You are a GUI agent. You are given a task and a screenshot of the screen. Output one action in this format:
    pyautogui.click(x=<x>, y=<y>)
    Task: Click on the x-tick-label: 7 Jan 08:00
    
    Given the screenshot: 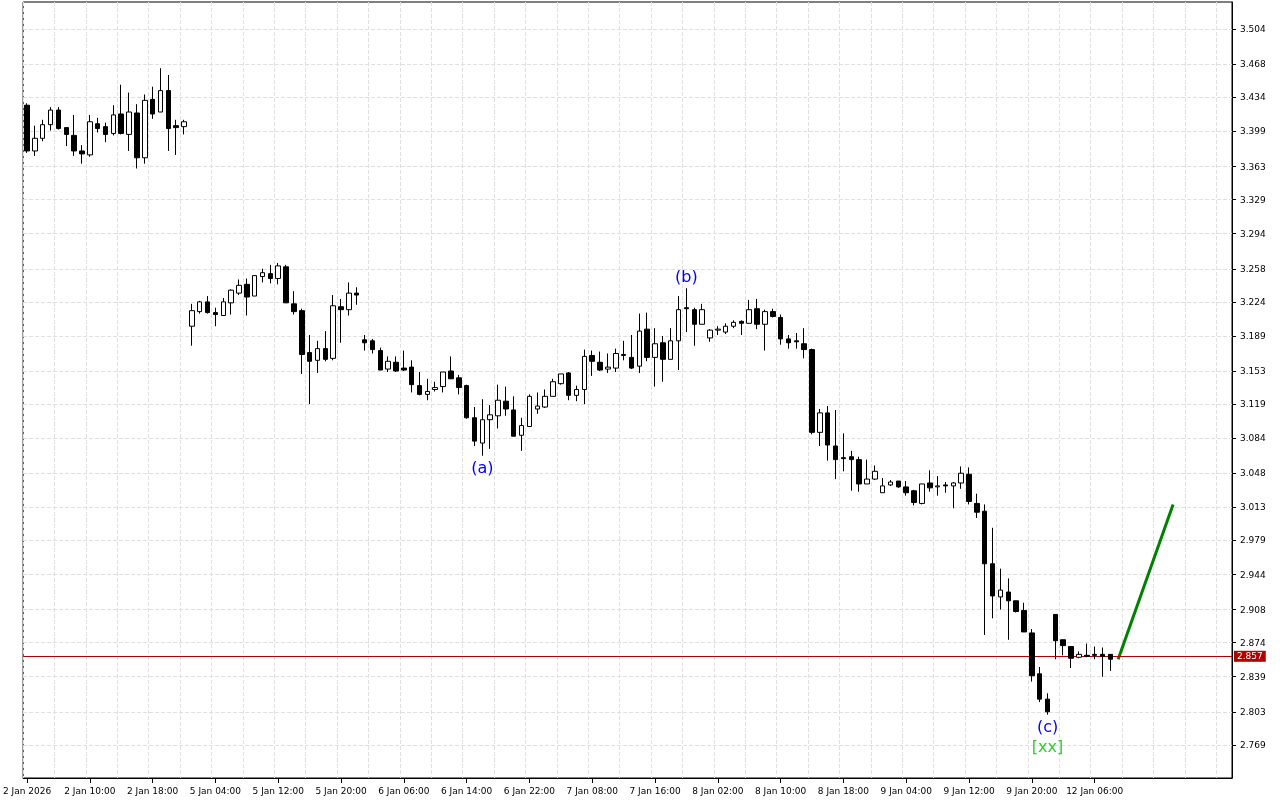 What is the action you would take?
    pyautogui.click(x=592, y=790)
    